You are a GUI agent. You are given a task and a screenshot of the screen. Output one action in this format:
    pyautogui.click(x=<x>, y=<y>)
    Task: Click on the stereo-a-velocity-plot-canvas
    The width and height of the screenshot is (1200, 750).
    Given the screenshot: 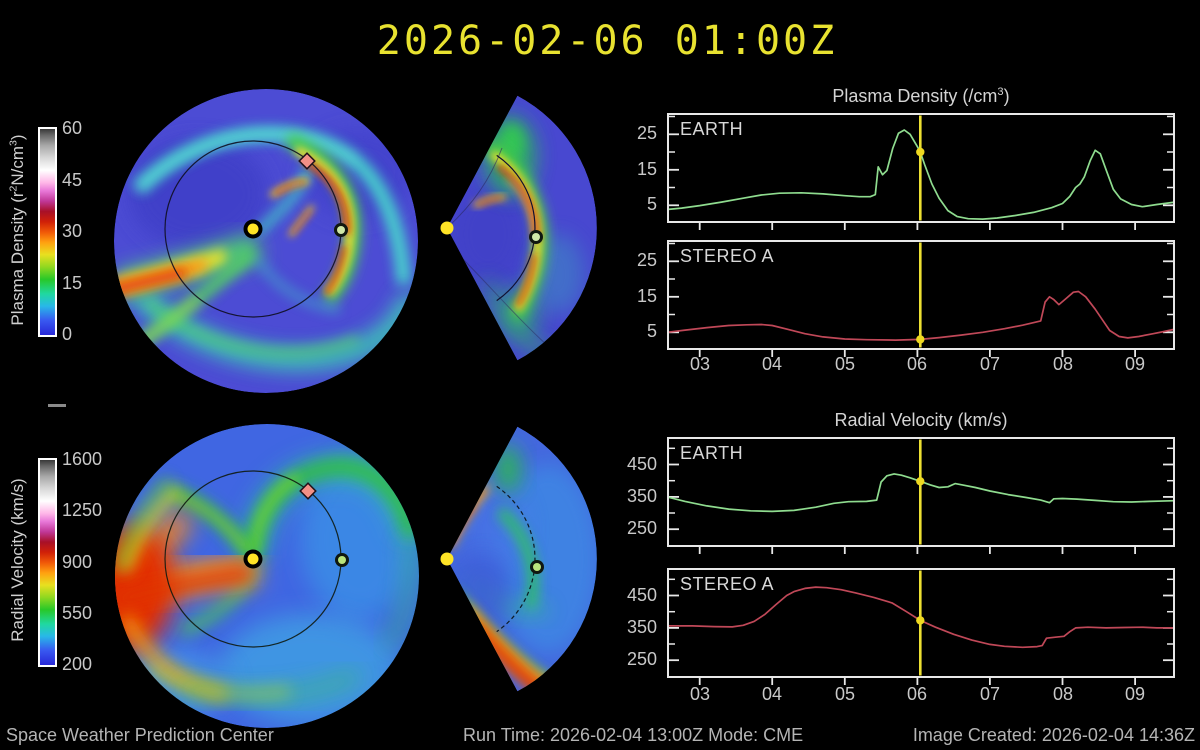 What is the action you would take?
    pyautogui.click(x=921, y=626)
    